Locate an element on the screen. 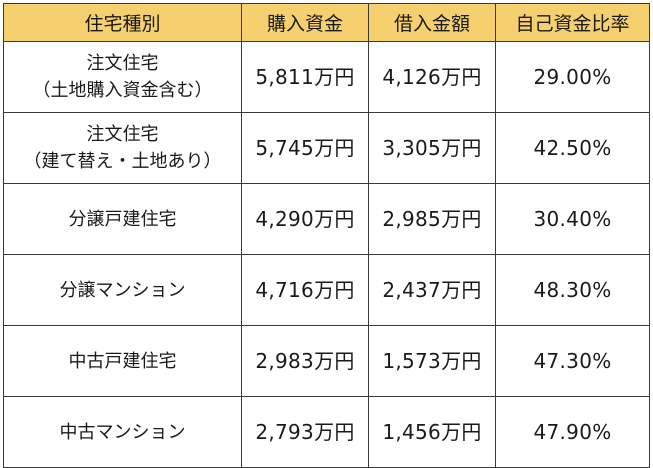 Image resolution: width=653 pixels, height=468 pixels. purchase-funds-cell: 5,811万円 is located at coordinates (305, 77).